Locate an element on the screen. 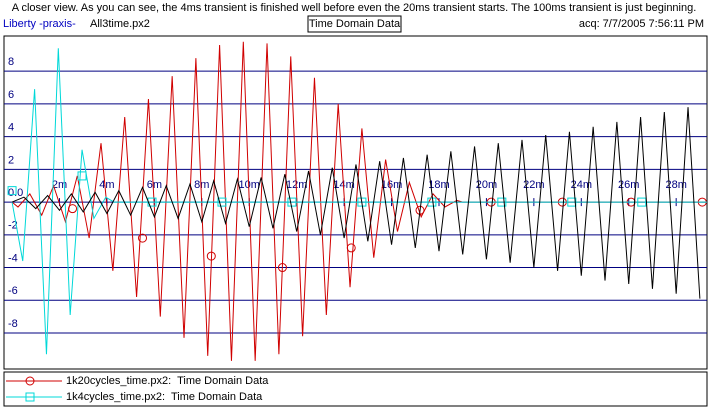 This screenshot has width=709, height=410. x-tick-label: 14m is located at coordinates (343, 185).